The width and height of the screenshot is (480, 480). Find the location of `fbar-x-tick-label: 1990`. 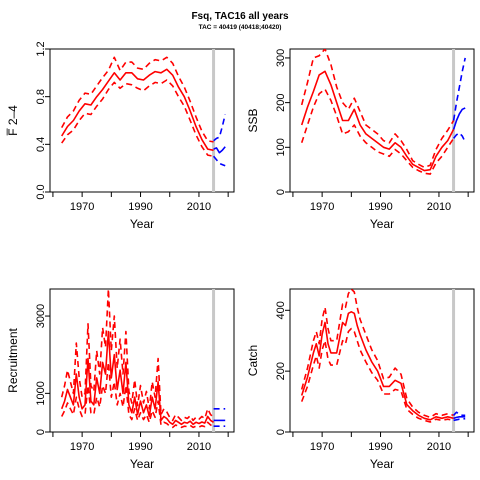

fbar-x-tick-label: 1990 is located at coordinates (140, 207).